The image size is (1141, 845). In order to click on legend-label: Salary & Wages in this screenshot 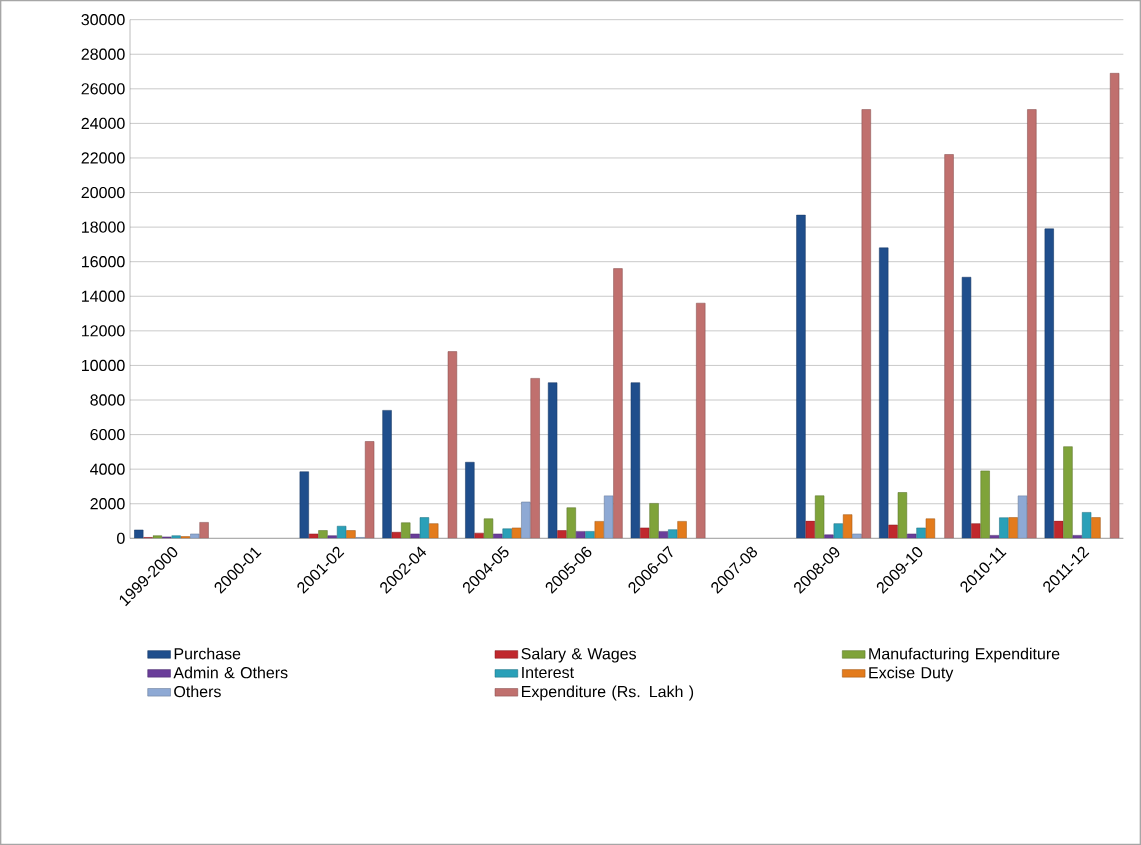, I will do `click(579, 655)`.